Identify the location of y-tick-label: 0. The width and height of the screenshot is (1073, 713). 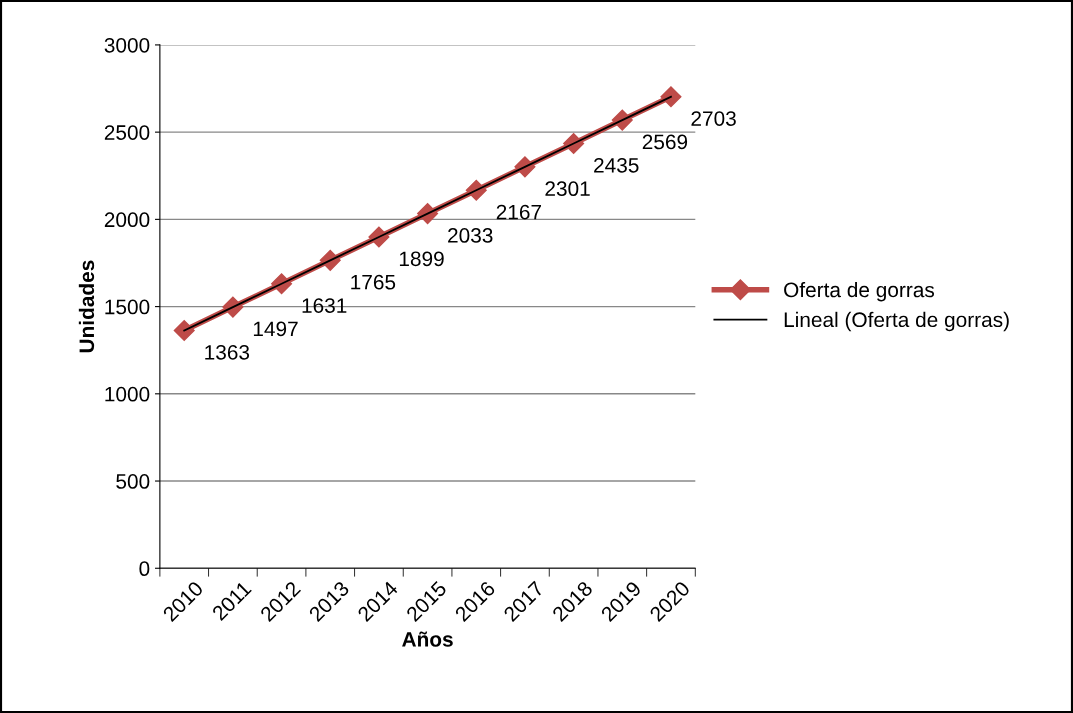
(144, 569).